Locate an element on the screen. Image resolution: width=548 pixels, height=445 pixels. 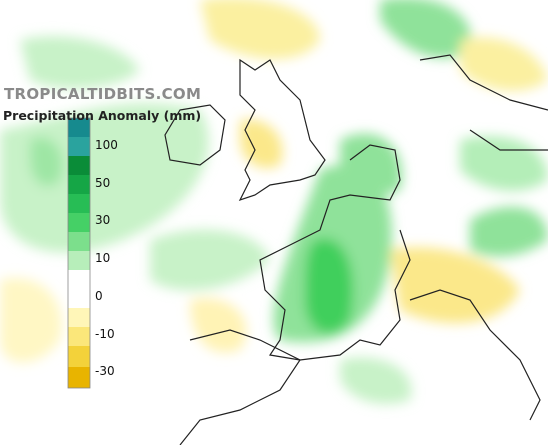
legend-tick-label: 100 is located at coordinates (106, 145).